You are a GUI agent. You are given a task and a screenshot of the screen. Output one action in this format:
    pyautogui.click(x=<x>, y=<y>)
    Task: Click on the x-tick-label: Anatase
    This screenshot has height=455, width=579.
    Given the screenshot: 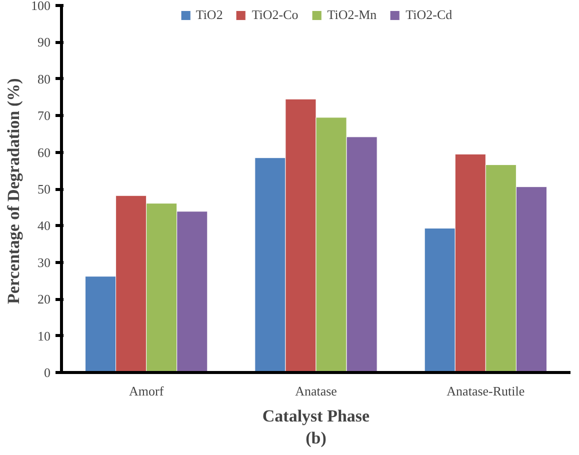 What is the action you would take?
    pyautogui.click(x=316, y=391)
    